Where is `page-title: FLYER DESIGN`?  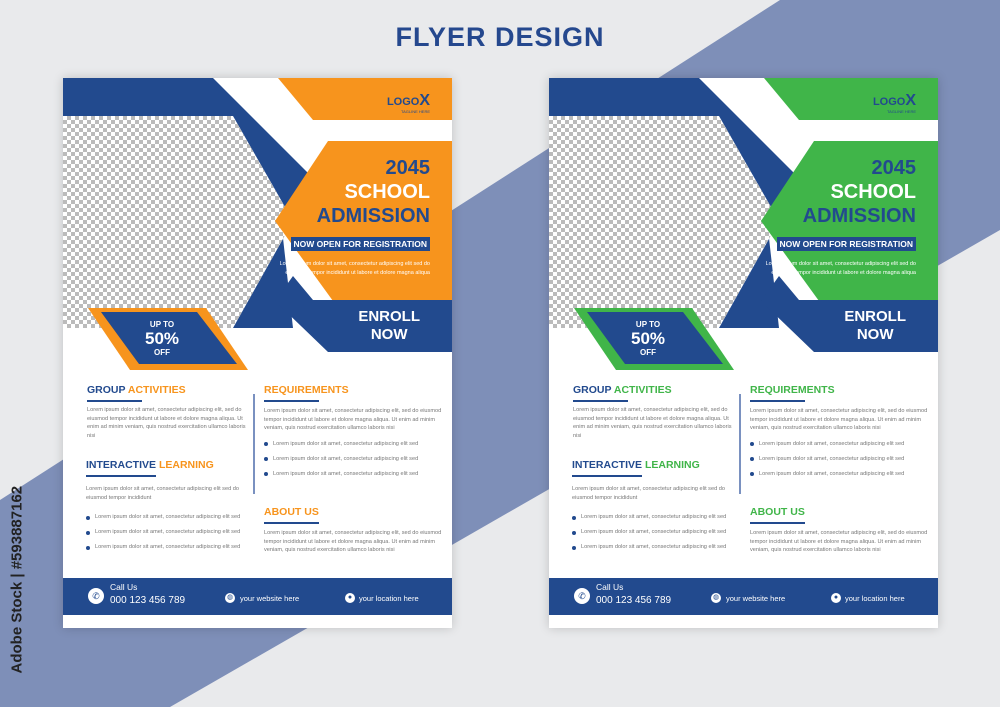 page-title: FLYER DESIGN is located at coordinates (500, 37).